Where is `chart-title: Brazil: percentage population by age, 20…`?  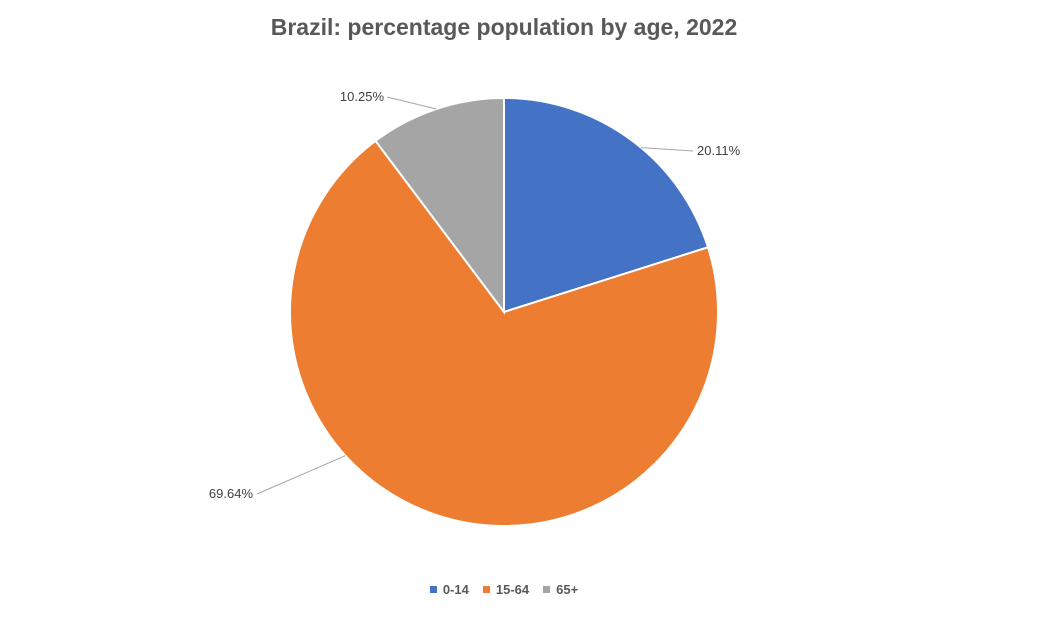 chart-title: Brazil: percentage population by age, 20… is located at coordinates (504, 27).